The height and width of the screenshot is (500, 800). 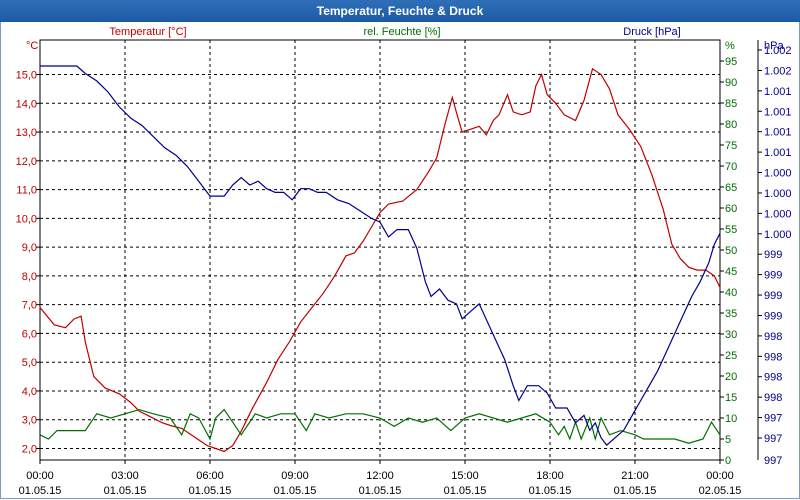 I want to click on humidity-axis-unit: %, so click(x=730, y=46).